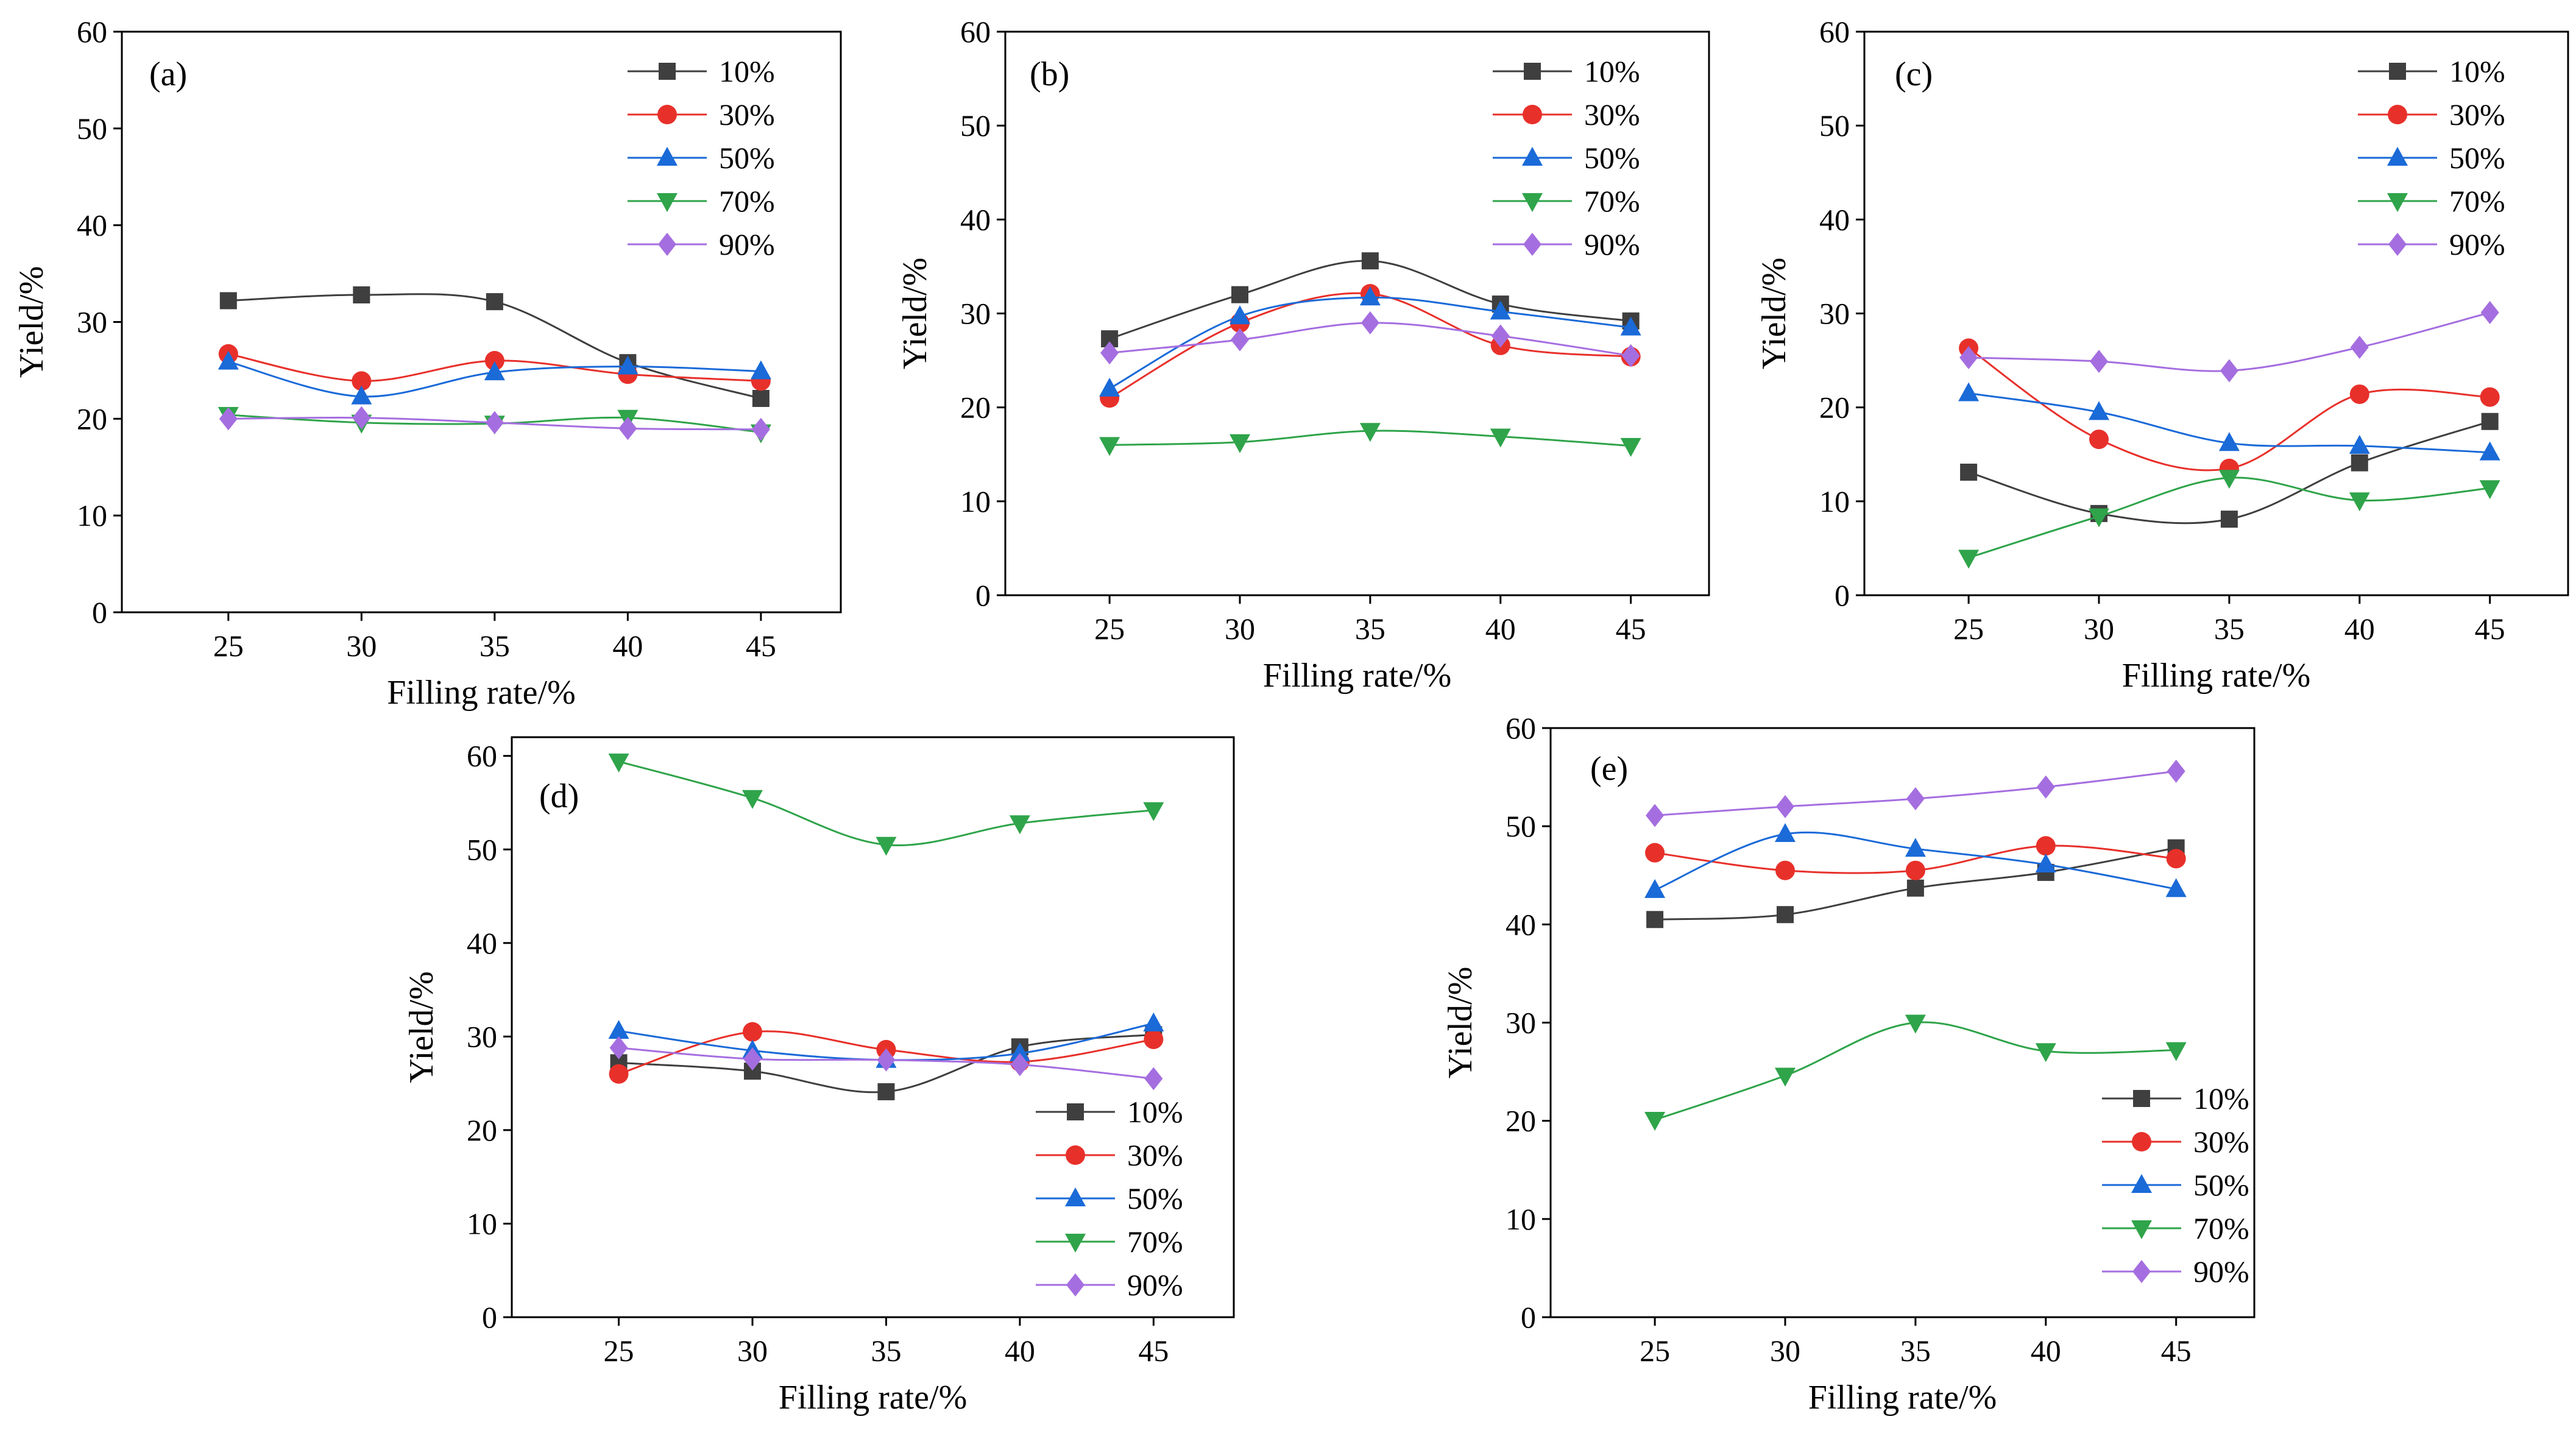  What do you see at coordinates (1521, 924) in the screenshot?
I see `y-tick-label: 40` at bounding box center [1521, 924].